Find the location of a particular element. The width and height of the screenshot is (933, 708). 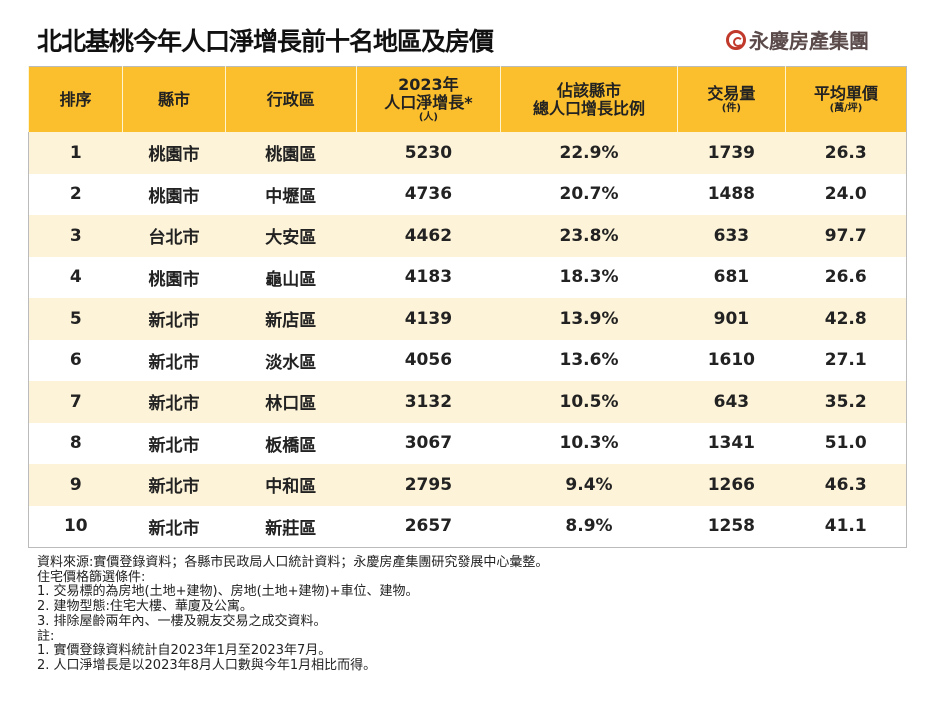

table-cell: 22.9% is located at coordinates (589, 153).